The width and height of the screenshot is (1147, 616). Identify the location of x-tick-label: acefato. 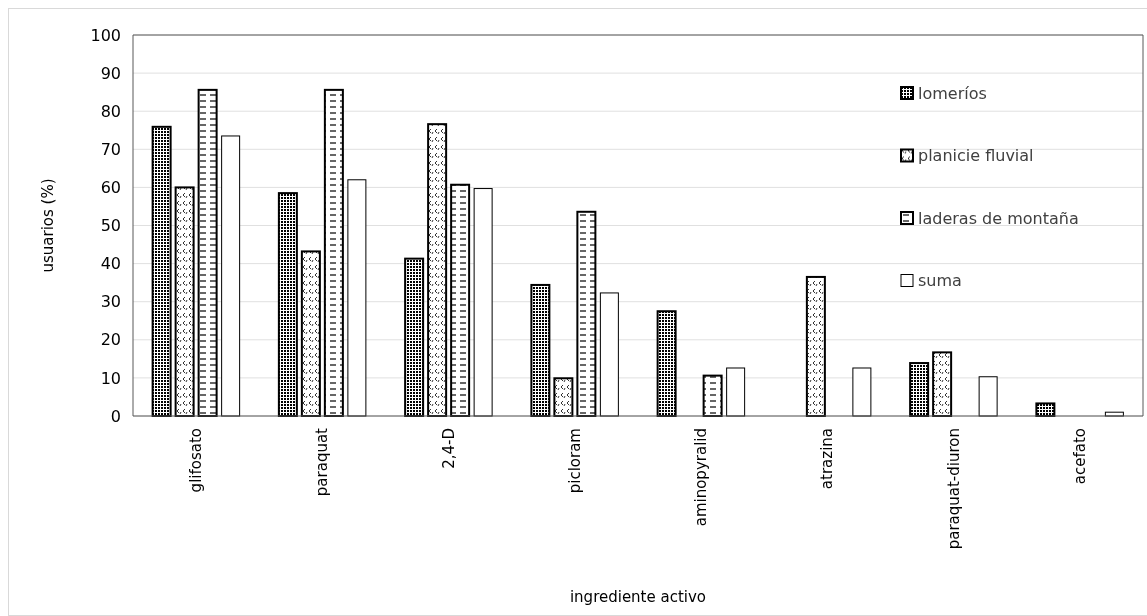
(1079, 456).